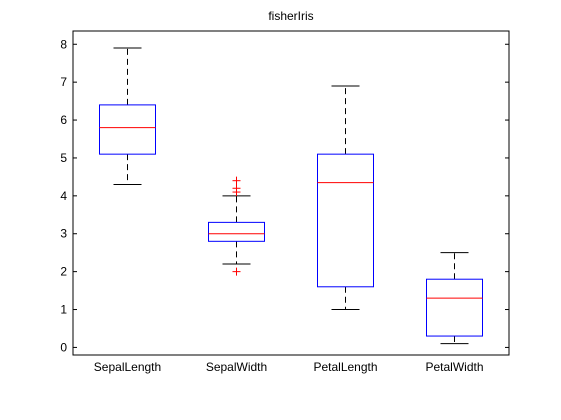  I want to click on x-tick-label: SepalLength, so click(127, 367).